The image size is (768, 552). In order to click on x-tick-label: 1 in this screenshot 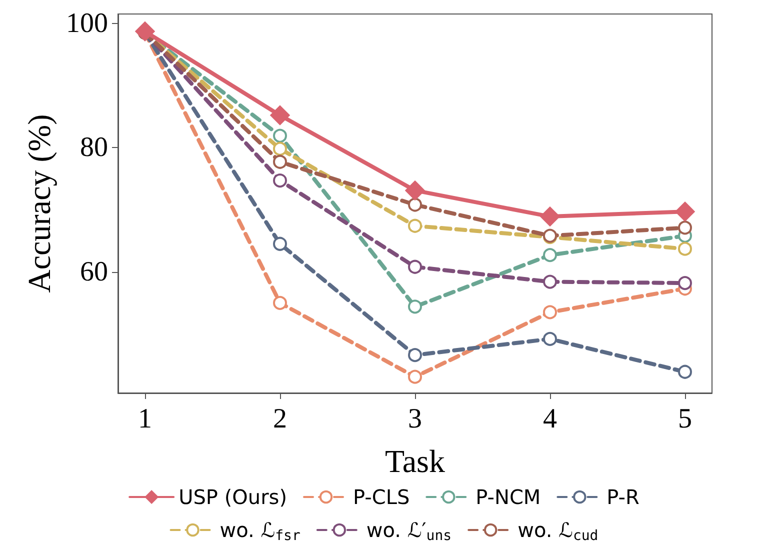, I will do `click(145, 419)`.